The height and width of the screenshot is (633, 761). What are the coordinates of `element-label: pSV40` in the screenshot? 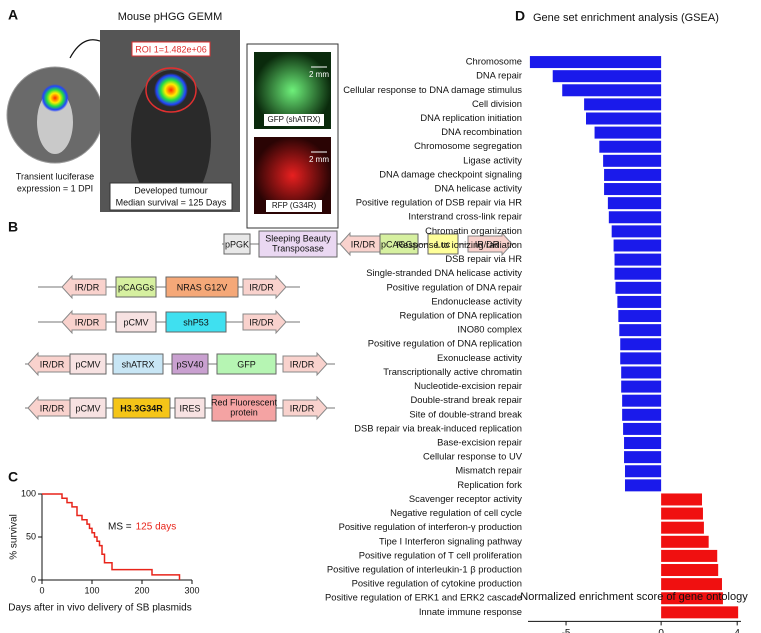 It's located at (189, 364).